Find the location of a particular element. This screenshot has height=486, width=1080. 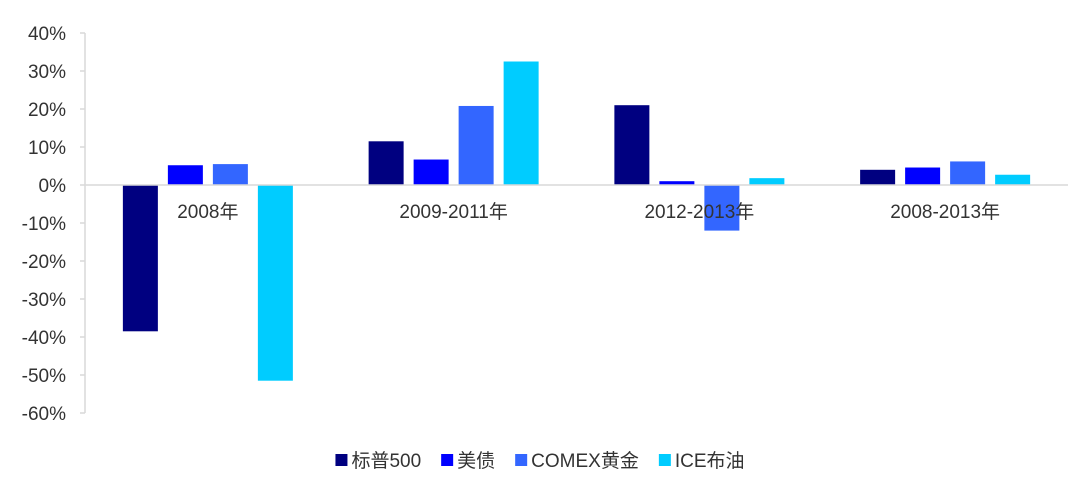

y-tick-label: -50% is located at coordinates (44, 376).